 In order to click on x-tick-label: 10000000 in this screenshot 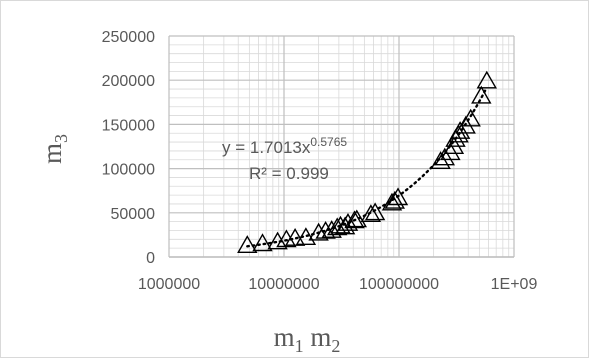, I will do `click(283, 284)`.